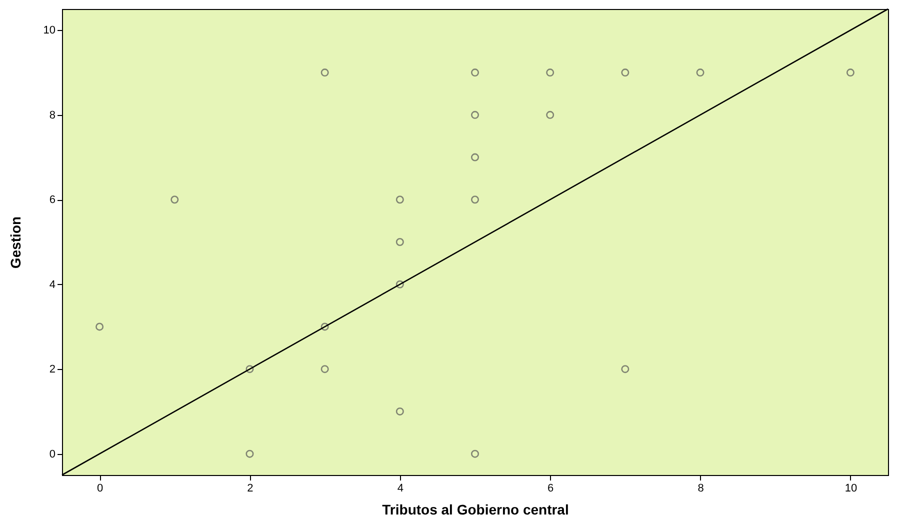 Image resolution: width=897 pixels, height=525 pixels. What do you see at coordinates (52, 454) in the screenshot?
I see `y-tick-label: 0` at bounding box center [52, 454].